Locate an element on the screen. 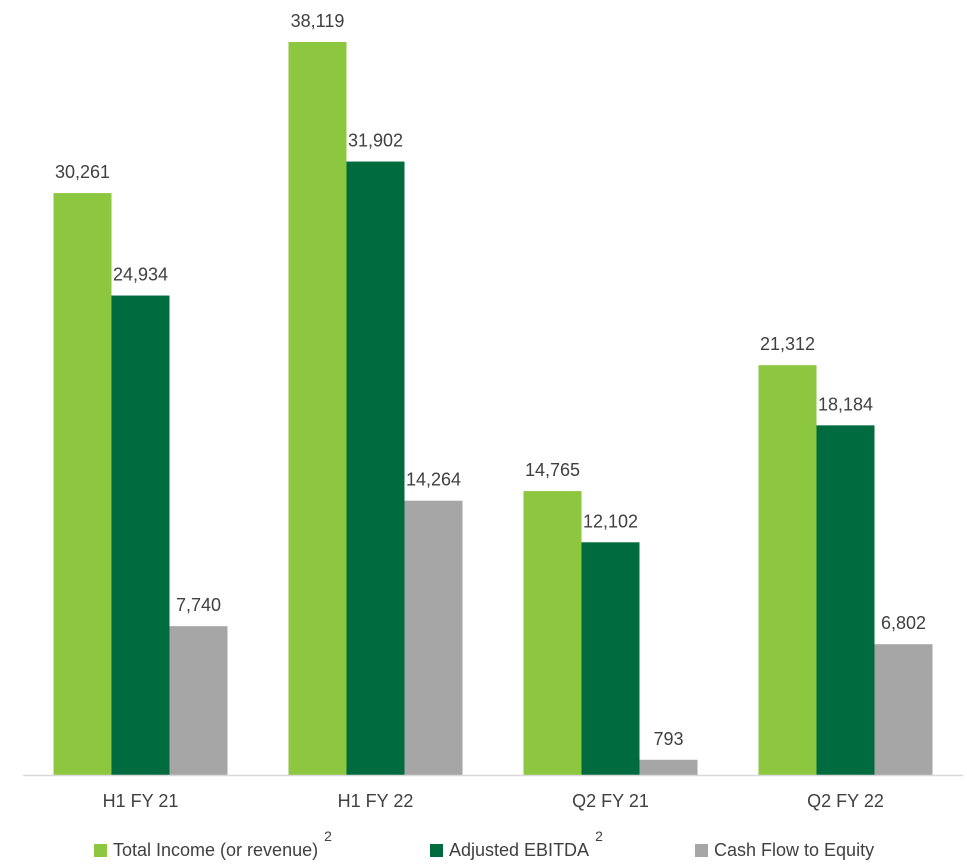 The height and width of the screenshot is (864, 967). data-label-total-income-or-revenue-h1-fy-21: 30,261 is located at coordinates (82, 172).